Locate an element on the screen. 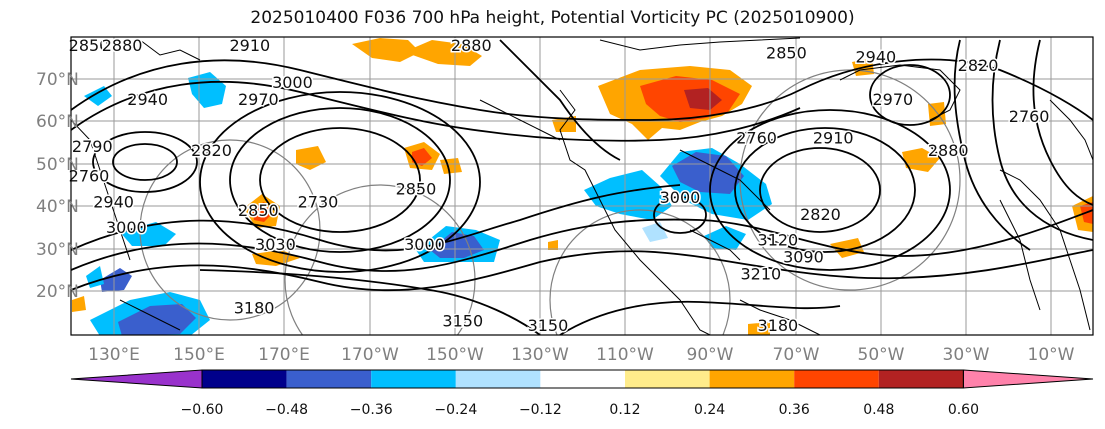 The image size is (1105, 429). contour-label-21: 2850 is located at coordinates (786, 52).